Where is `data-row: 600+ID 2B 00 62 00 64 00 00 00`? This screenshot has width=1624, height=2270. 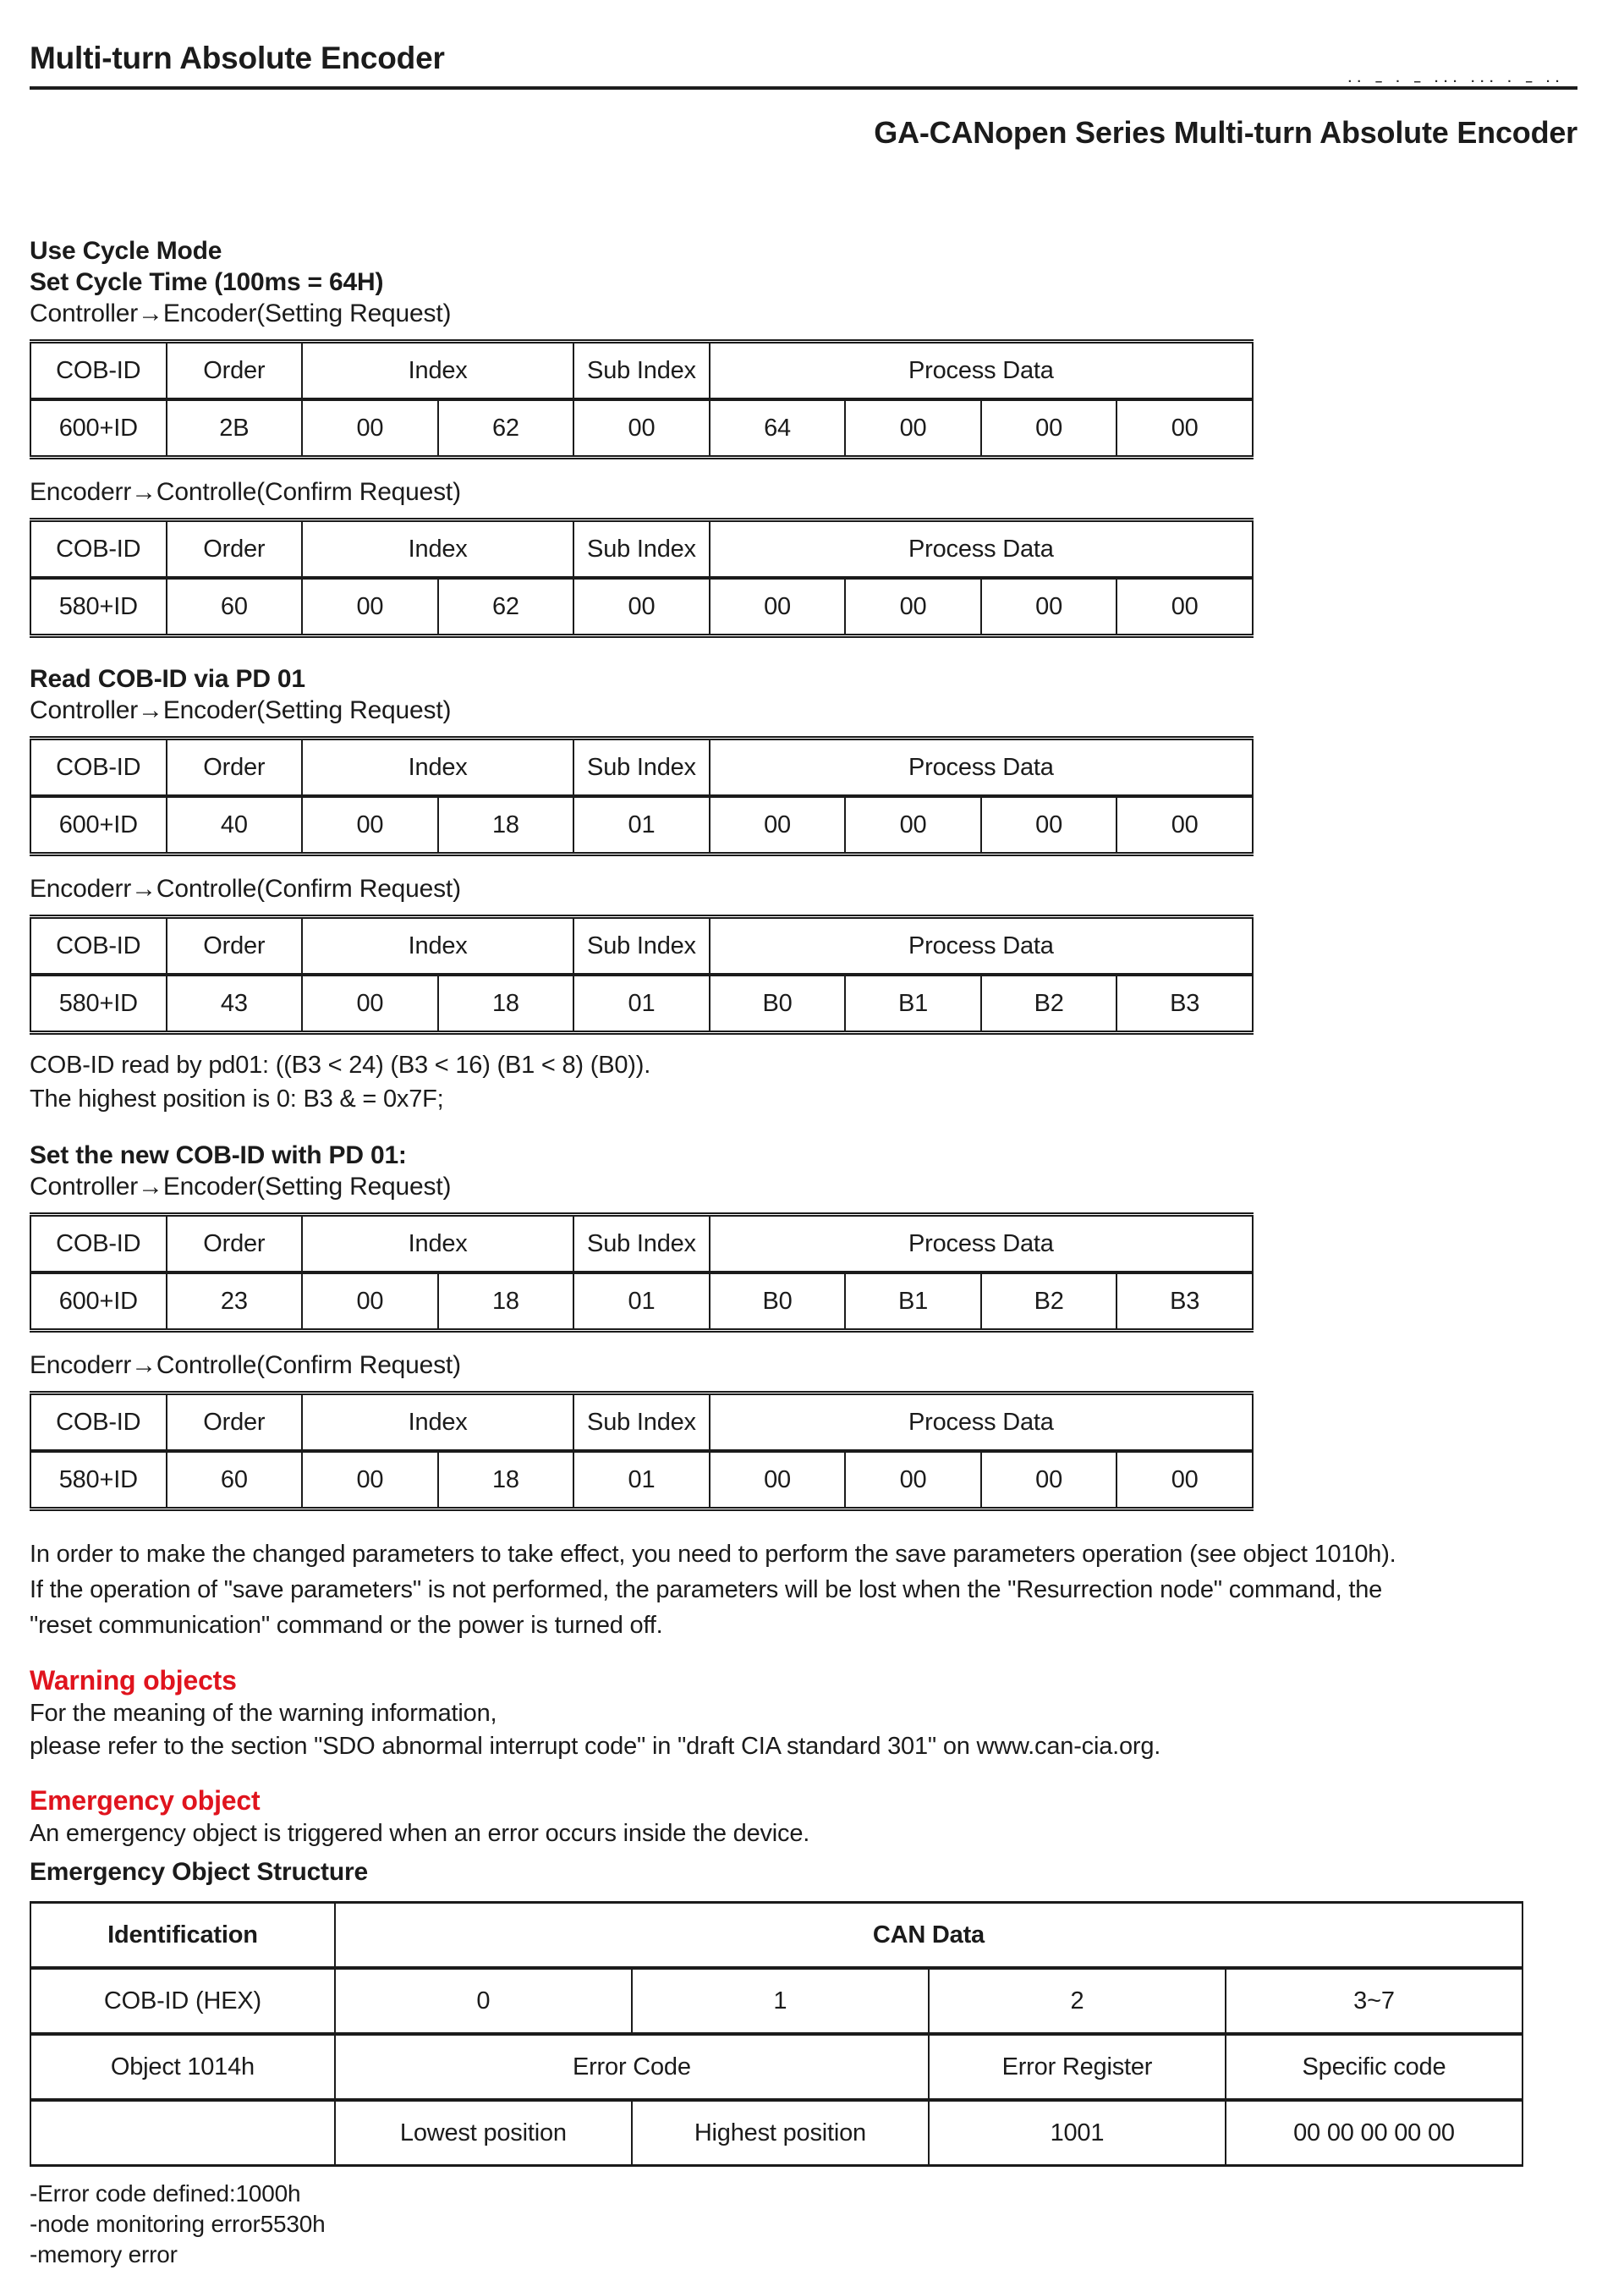 data-row: 600+ID 2B 00 62 00 64 00 00 00 is located at coordinates (642, 428).